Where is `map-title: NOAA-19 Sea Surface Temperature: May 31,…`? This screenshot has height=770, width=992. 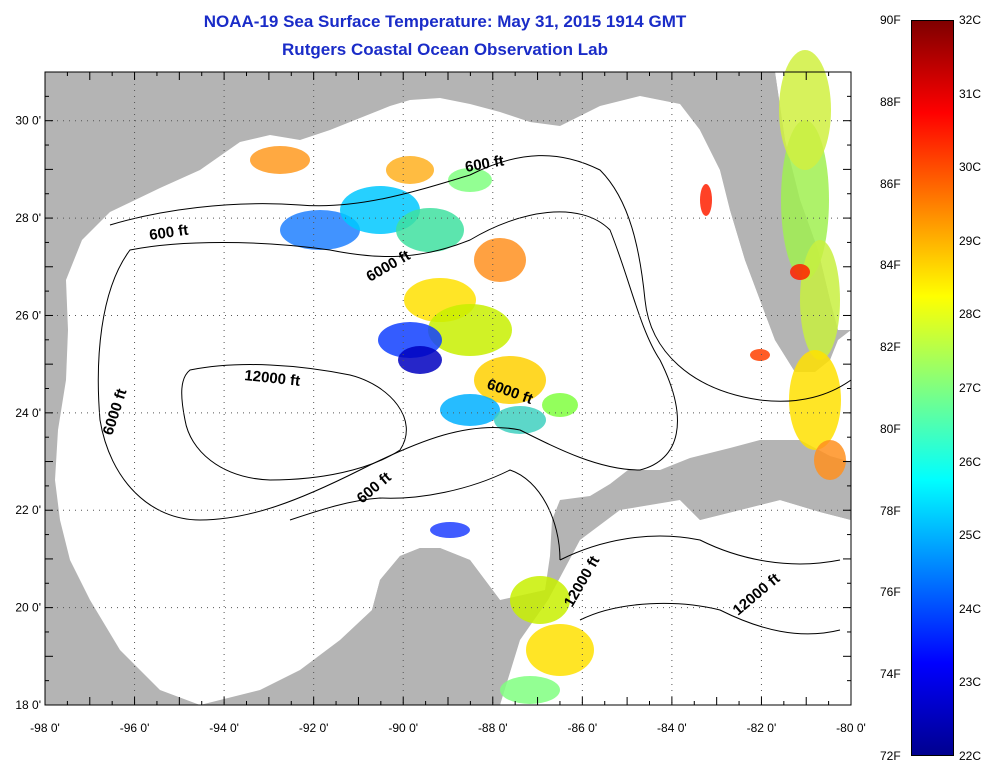
map-title: NOAA-19 Sea Surface Temperature: May 31,… is located at coordinates (445, 21).